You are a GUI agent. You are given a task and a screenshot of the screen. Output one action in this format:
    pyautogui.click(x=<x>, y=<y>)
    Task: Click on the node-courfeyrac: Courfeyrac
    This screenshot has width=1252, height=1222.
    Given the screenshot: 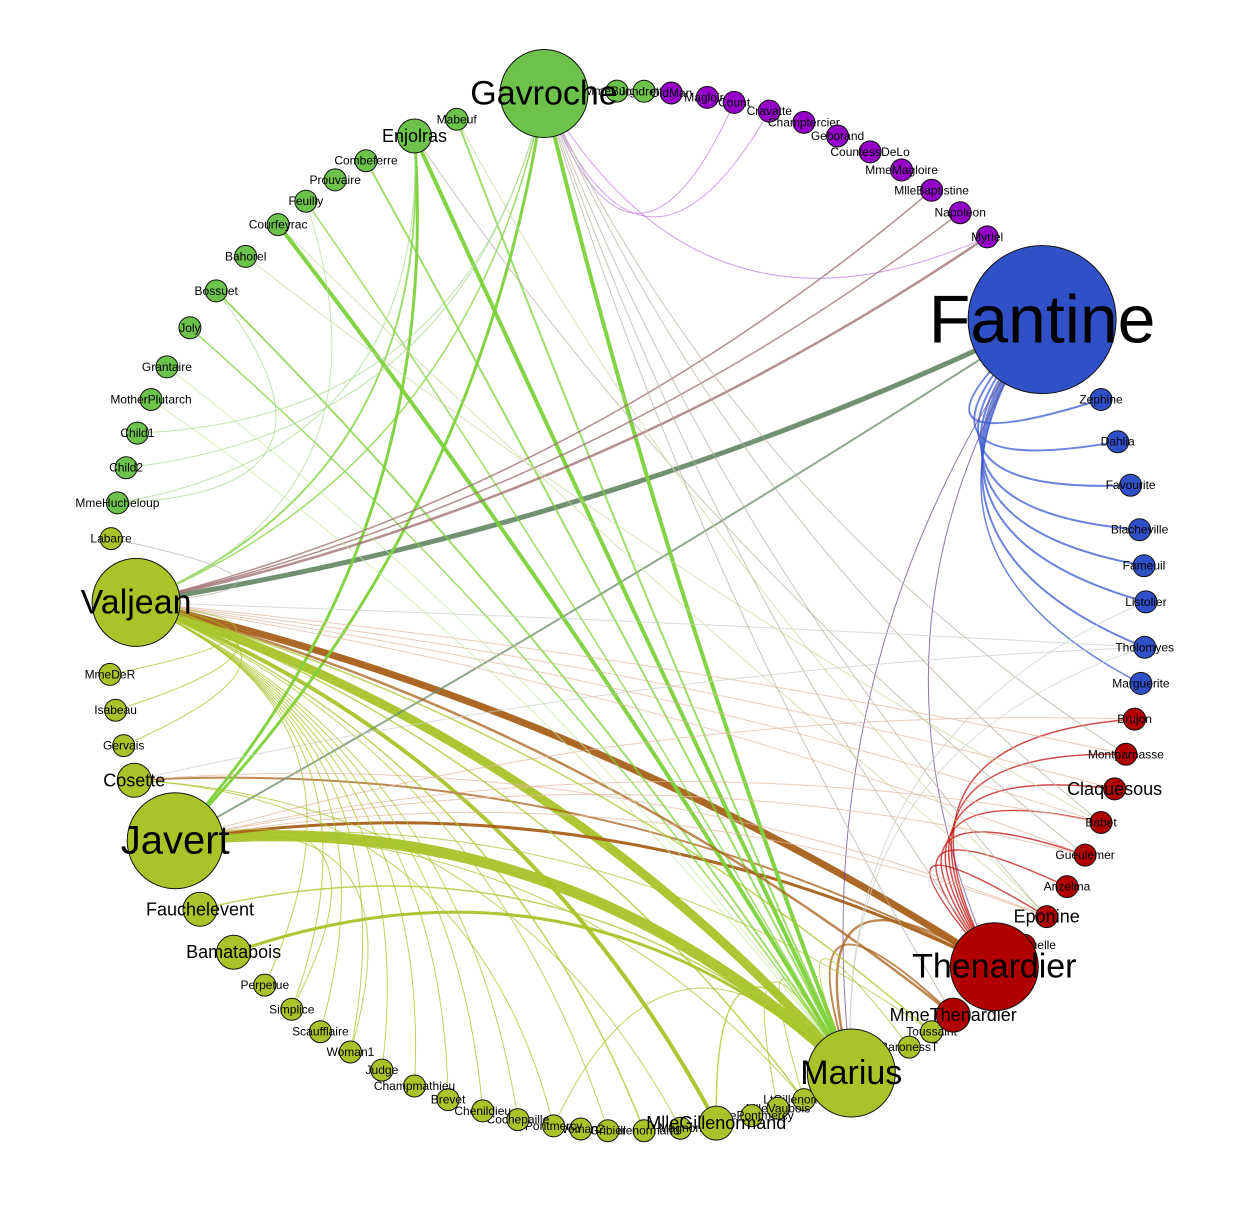 What is the action you would take?
    pyautogui.click(x=278, y=225)
    